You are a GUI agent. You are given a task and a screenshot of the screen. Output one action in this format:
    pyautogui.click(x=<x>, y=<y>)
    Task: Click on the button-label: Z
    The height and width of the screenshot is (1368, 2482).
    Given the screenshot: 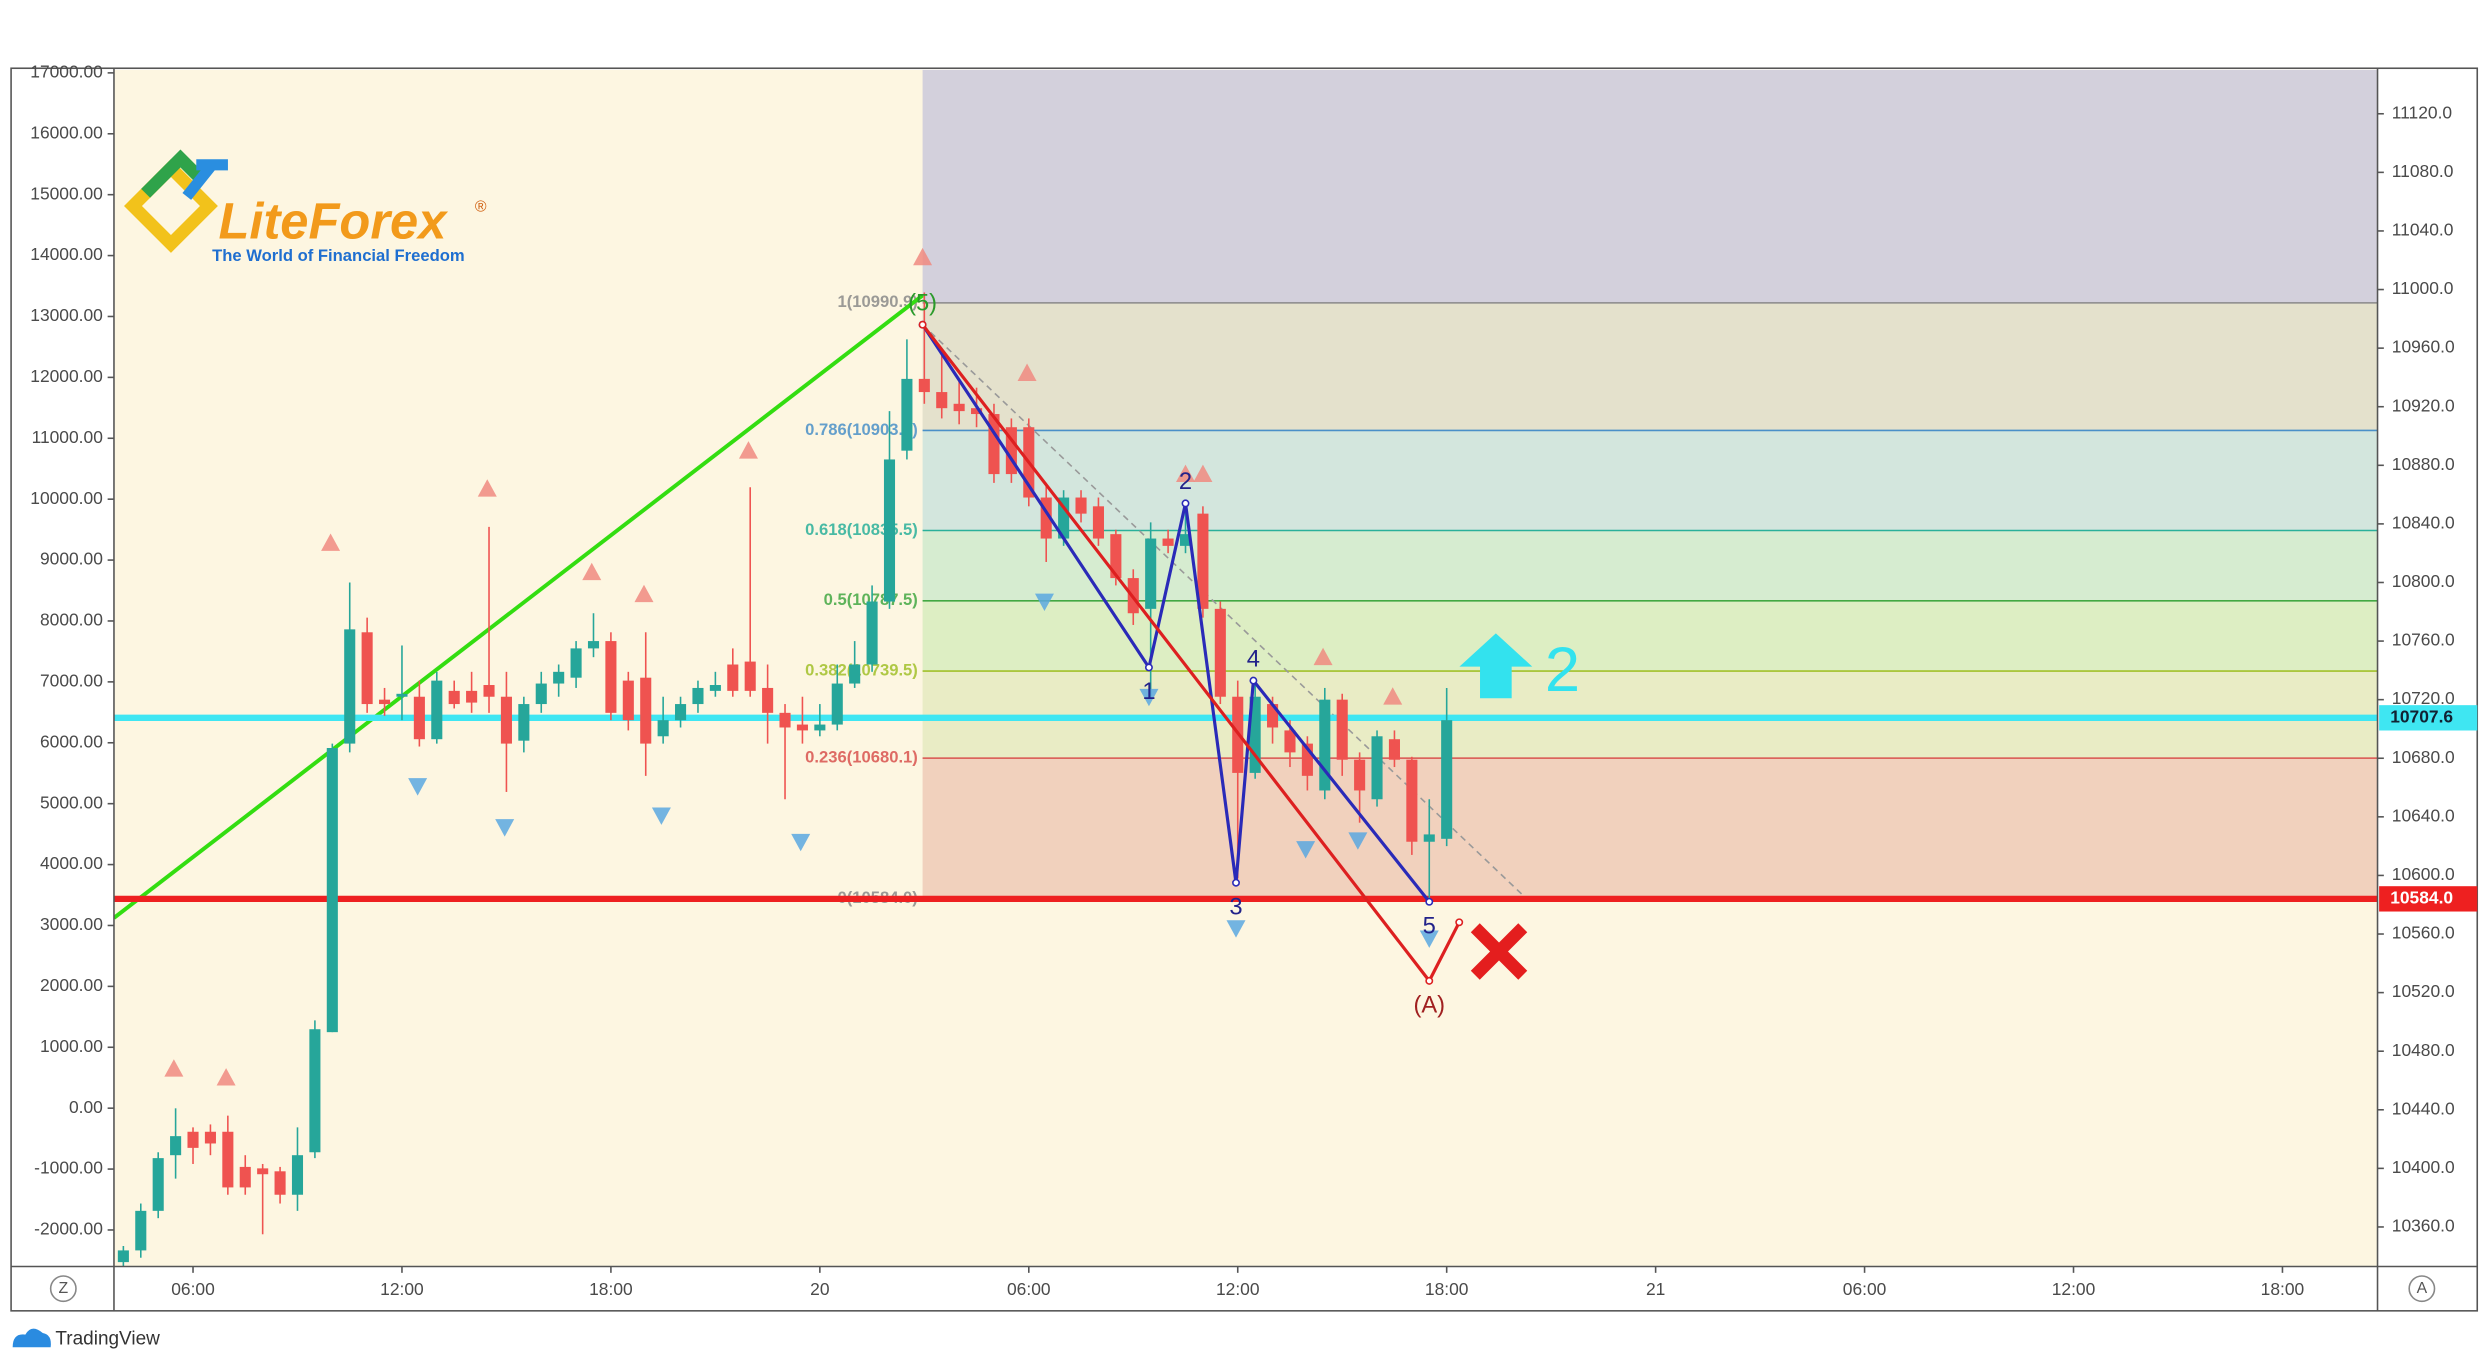 What is the action you would take?
    pyautogui.click(x=63, y=1288)
    